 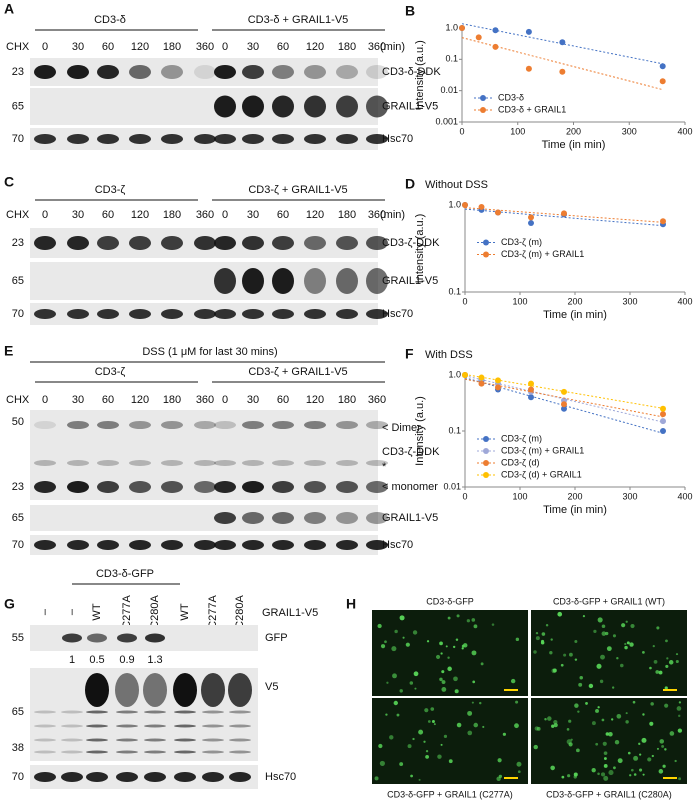 What do you see at coordinates (97, 611) in the screenshot?
I see `lane-label: WT` at bounding box center [97, 611].